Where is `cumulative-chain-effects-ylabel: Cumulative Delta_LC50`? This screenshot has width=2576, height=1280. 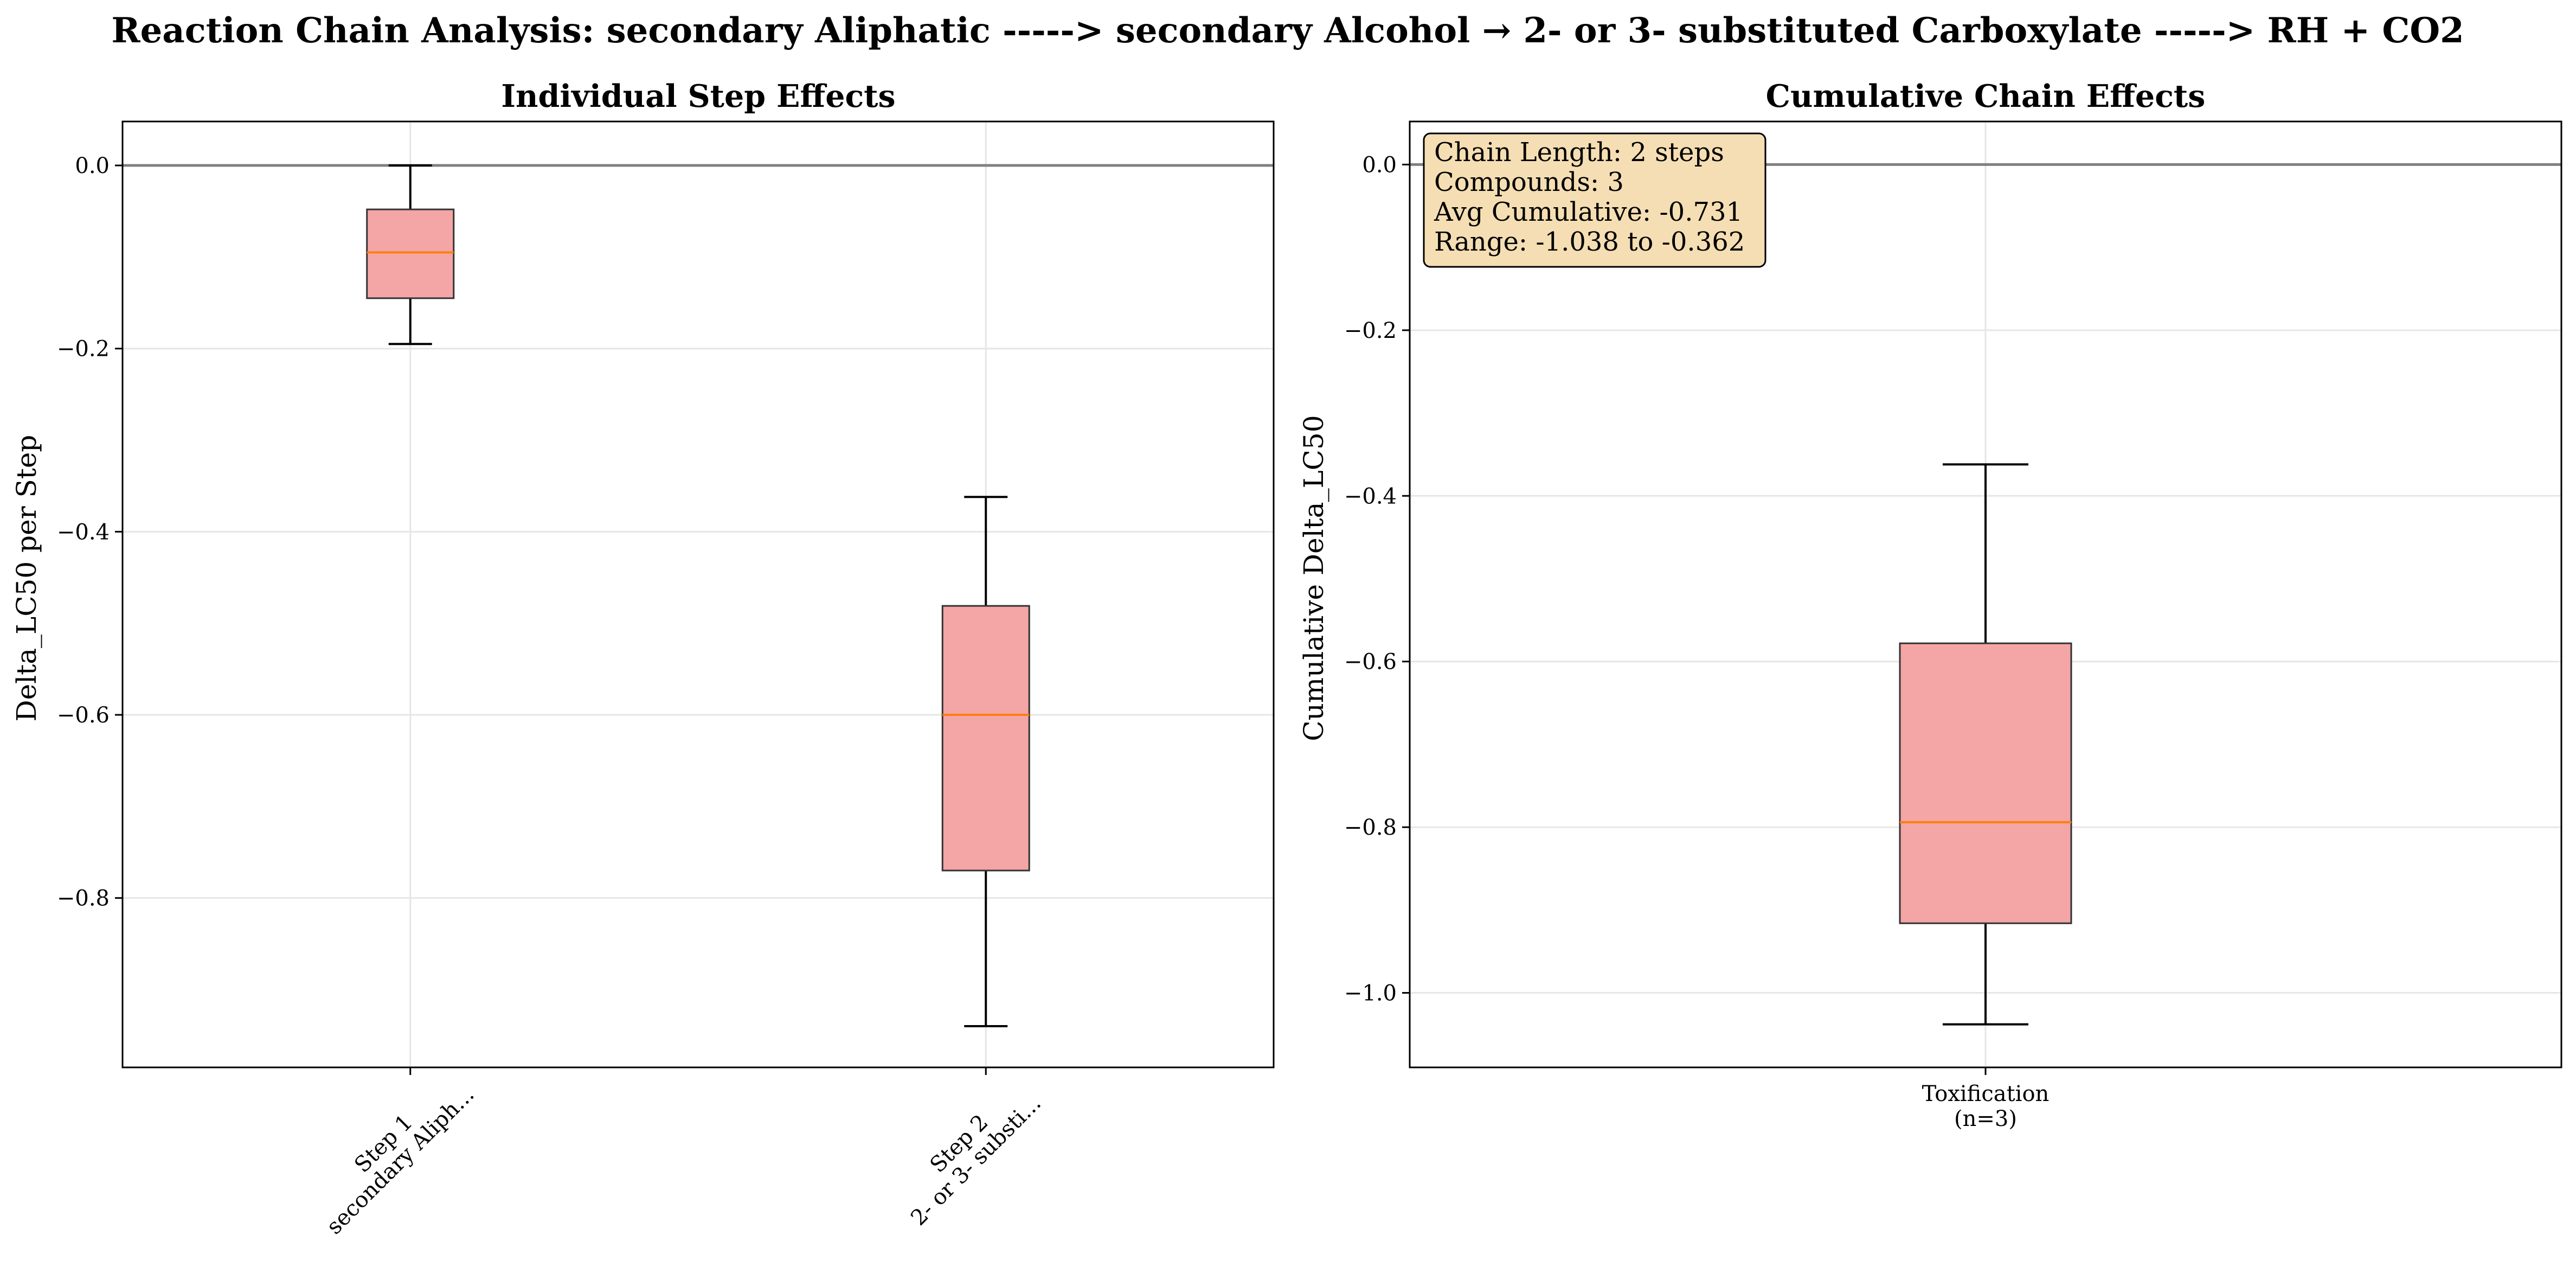 cumulative-chain-effects-ylabel: Cumulative Delta_LC50 is located at coordinates (1314, 578).